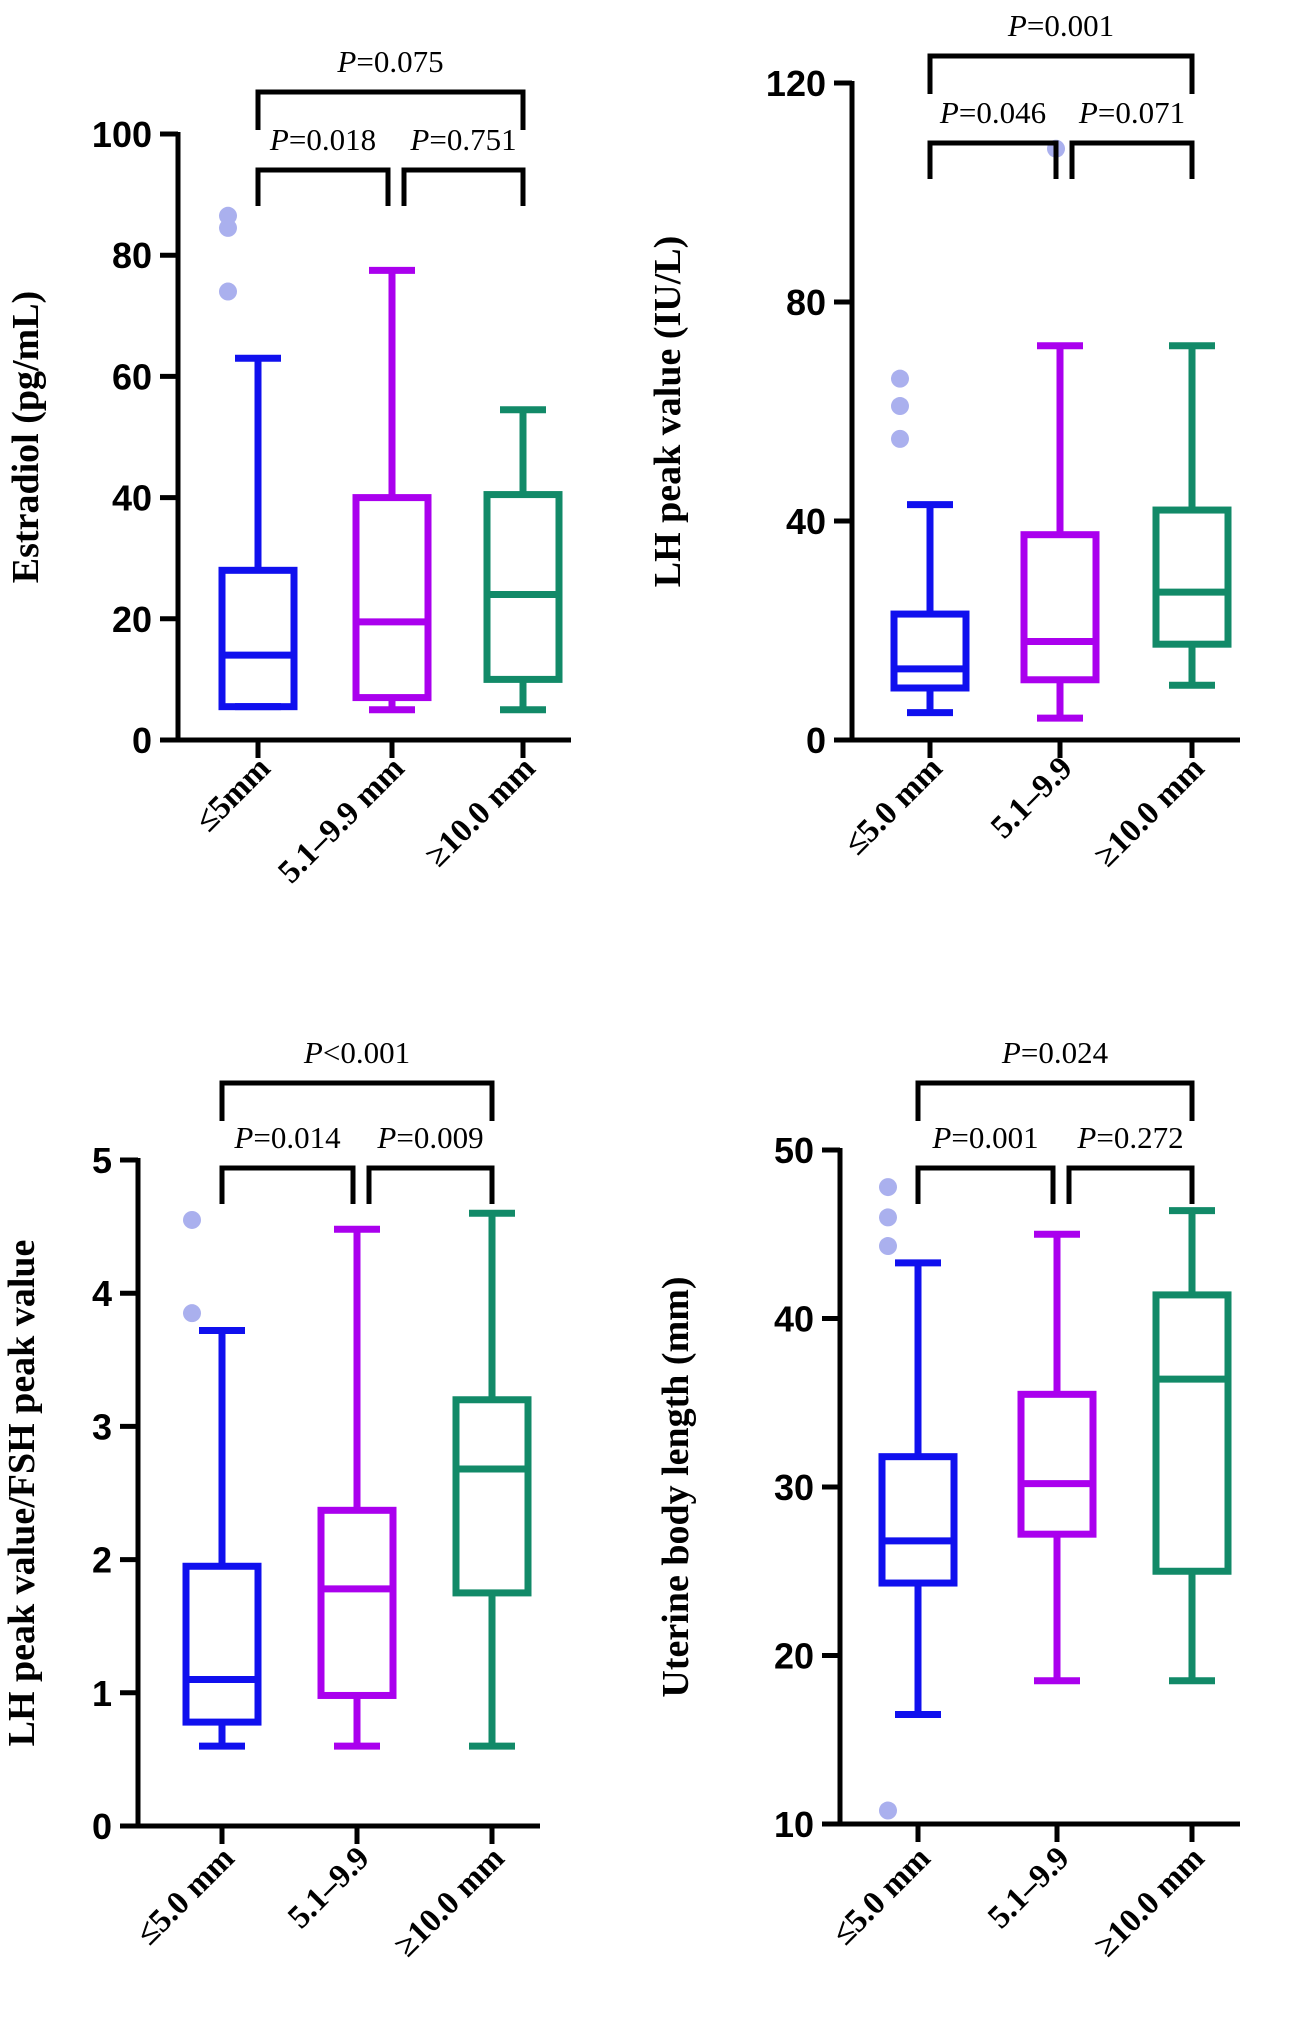 The width and height of the screenshot is (1299, 2017). I want to click on significance-bracket: P=0.024, so click(1055, 1078).